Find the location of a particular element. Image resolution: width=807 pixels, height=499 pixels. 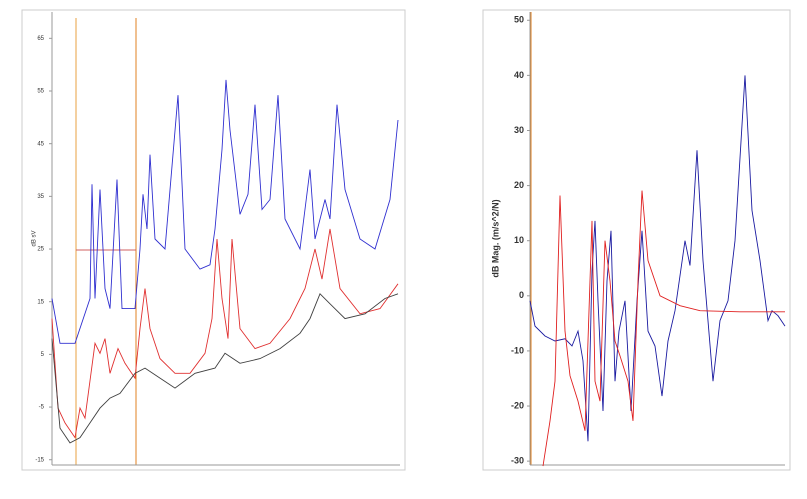

y-tick-label: -20 is located at coordinates (517, 405).